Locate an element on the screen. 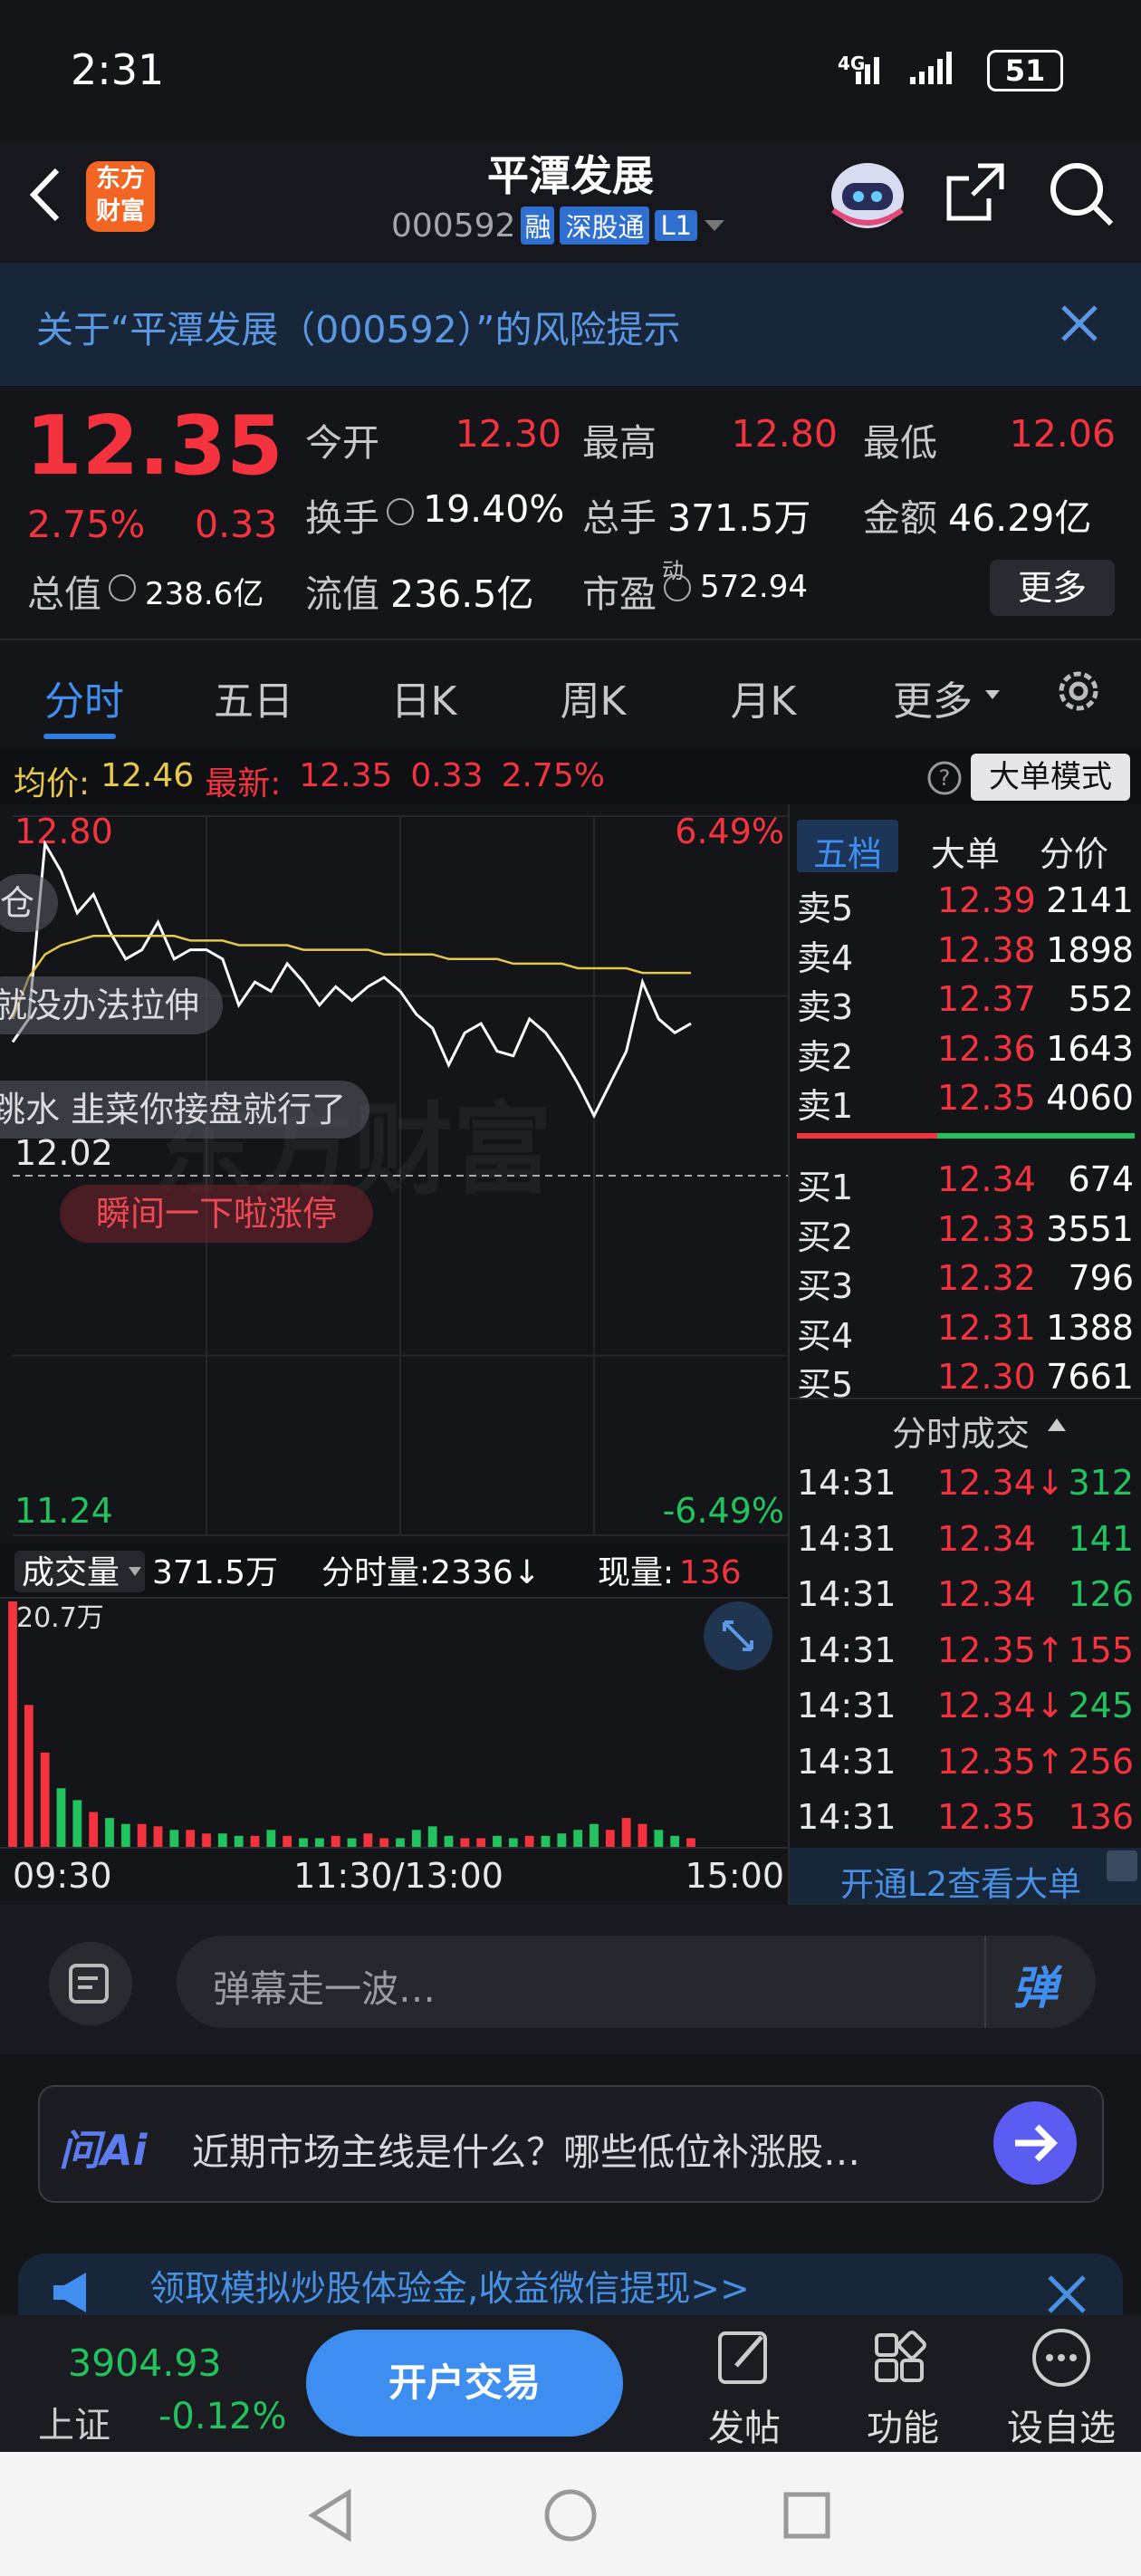  last-label: 最新: is located at coordinates (243, 784).